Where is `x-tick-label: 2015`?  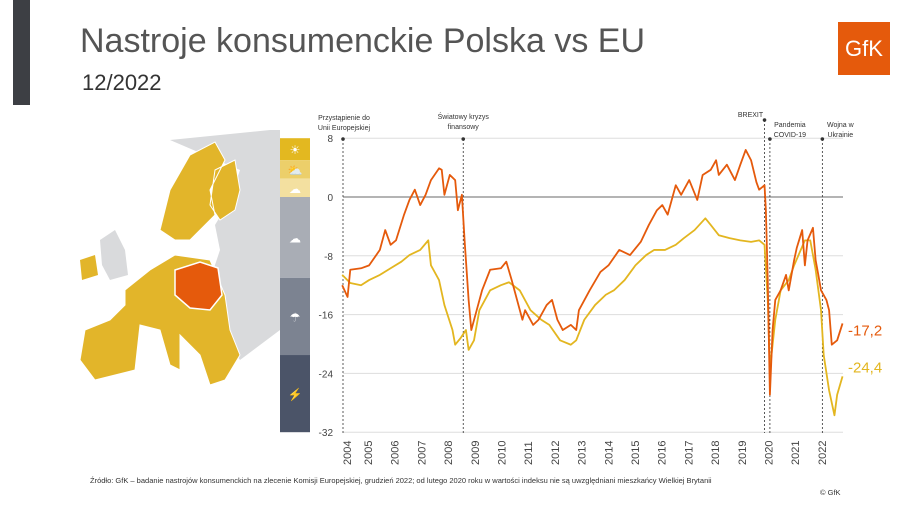 x-tick-label: 2015 is located at coordinates (636, 453).